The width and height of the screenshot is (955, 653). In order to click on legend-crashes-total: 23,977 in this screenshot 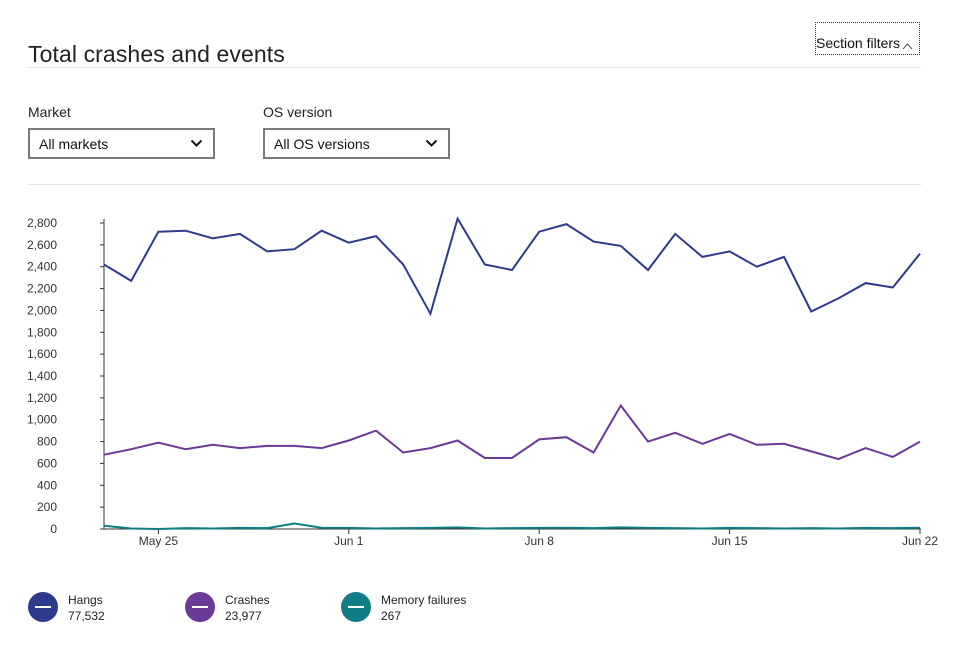, I will do `click(243, 616)`.